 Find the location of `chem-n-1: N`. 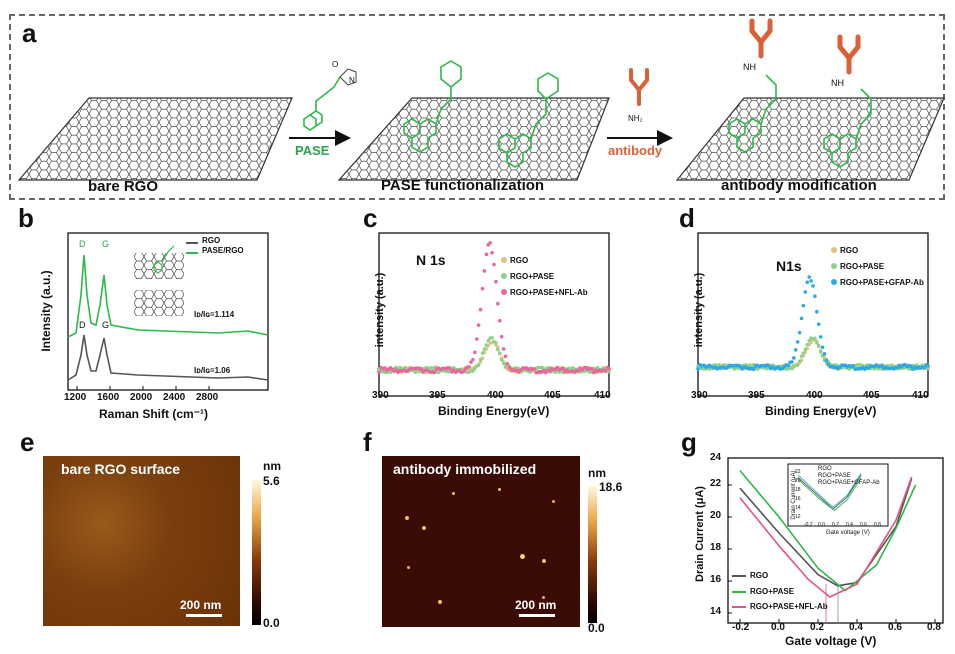

chem-n-1: N is located at coordinates (352, 80).